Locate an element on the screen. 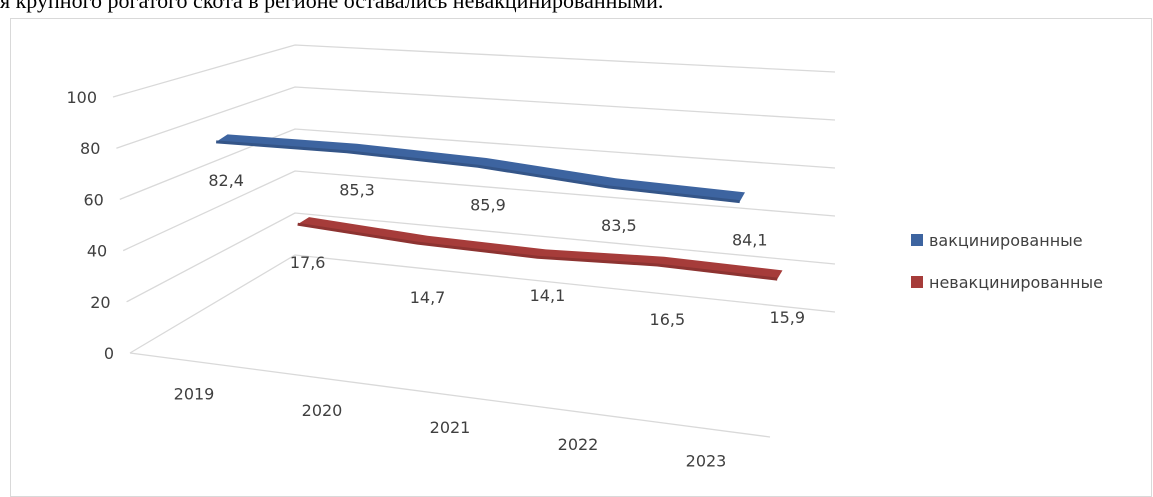 This screenshot has width=1153, height=497. ribbon is located at coordinates (540, 248).